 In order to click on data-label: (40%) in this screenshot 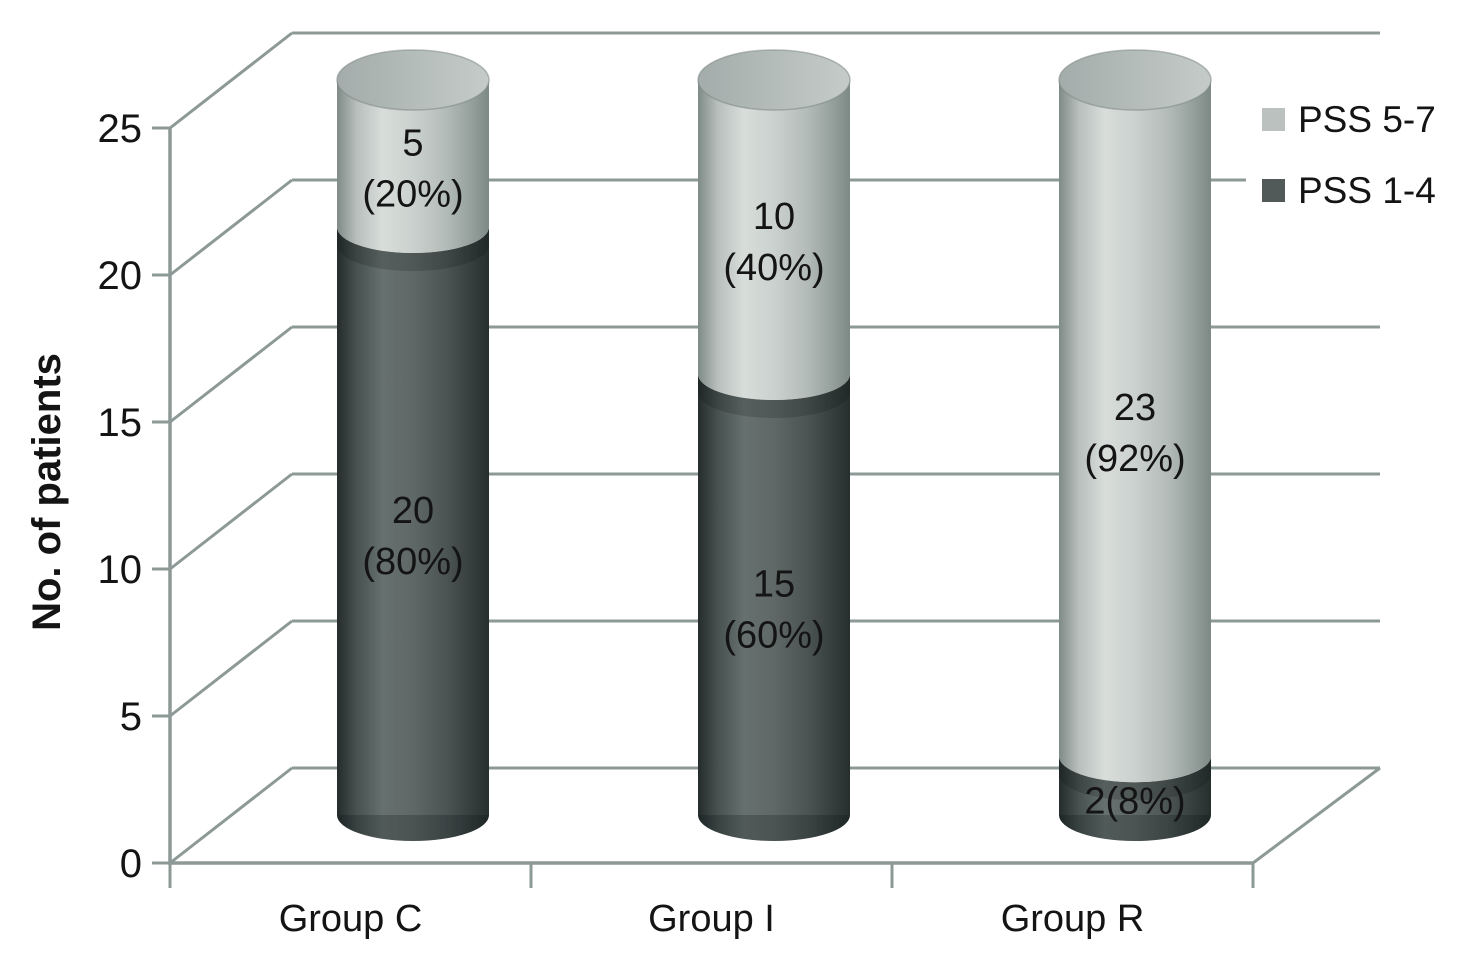, I will do `click(773, 268)`.